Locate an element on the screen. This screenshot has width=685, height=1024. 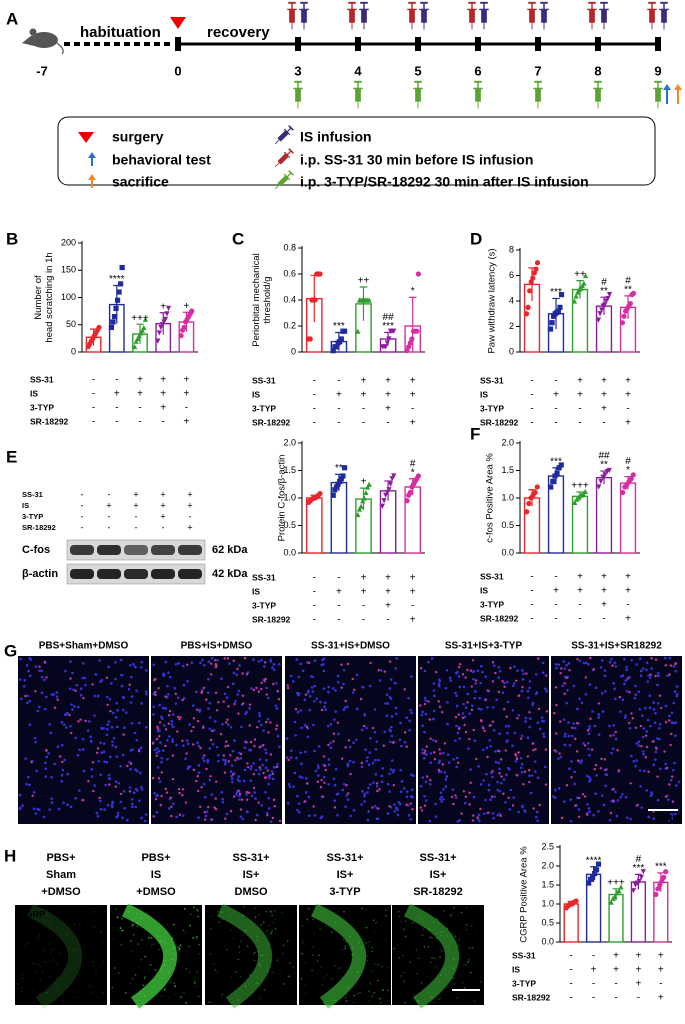
panel-letter: B is located at coordinates (12, 238).